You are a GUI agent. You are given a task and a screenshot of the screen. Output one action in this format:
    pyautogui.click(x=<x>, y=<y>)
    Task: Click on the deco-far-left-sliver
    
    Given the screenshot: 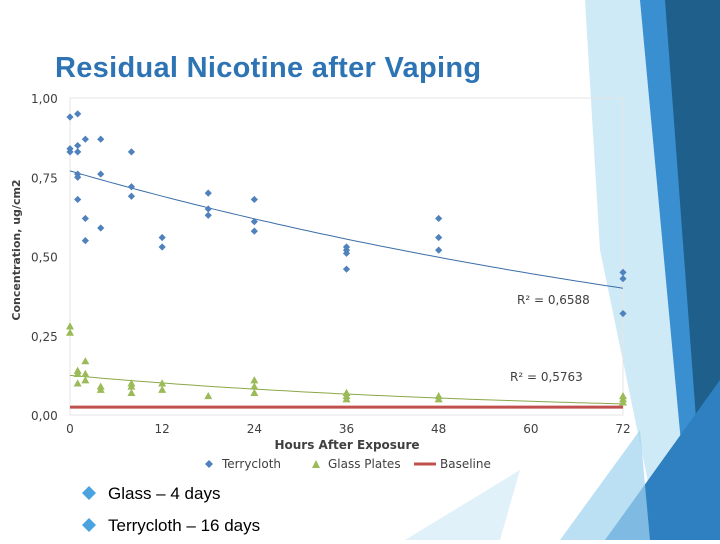 What is the action you would take?
    pyautogui.click(x=462, y=505)
    